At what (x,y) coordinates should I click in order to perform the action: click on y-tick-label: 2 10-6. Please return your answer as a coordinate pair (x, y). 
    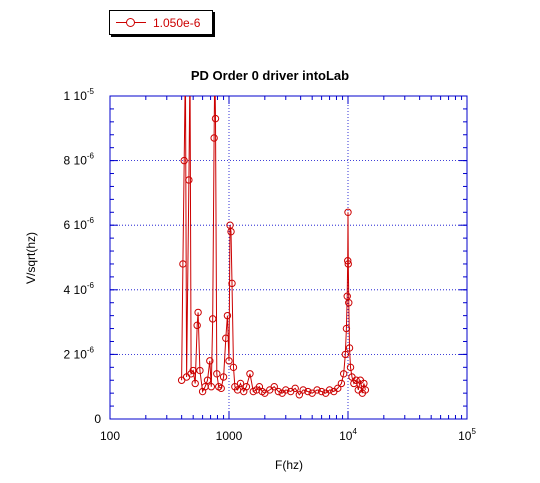
    Looking at the image, I should click on (79, 353).